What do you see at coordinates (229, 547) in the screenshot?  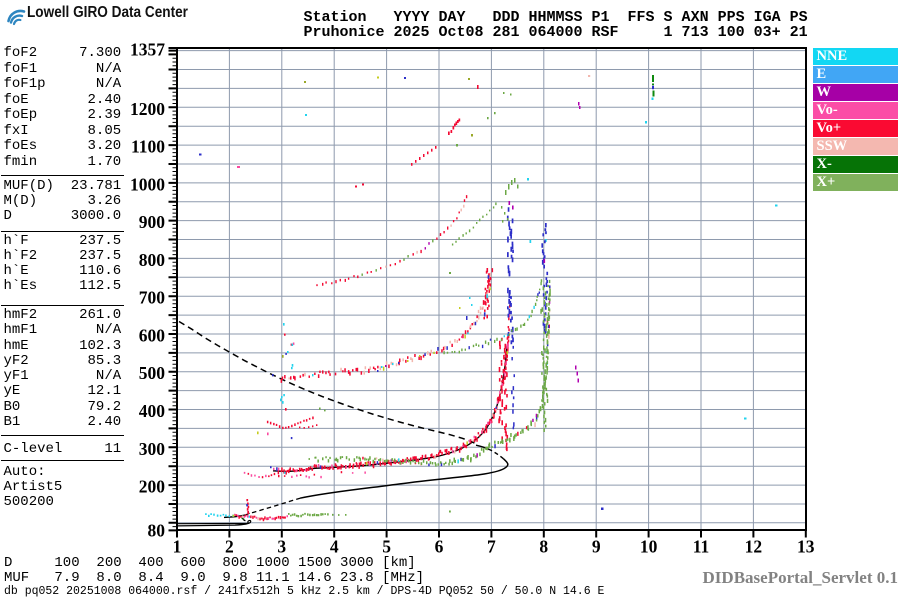 I see `svg-text: 2` at bounding box center [229, 547].